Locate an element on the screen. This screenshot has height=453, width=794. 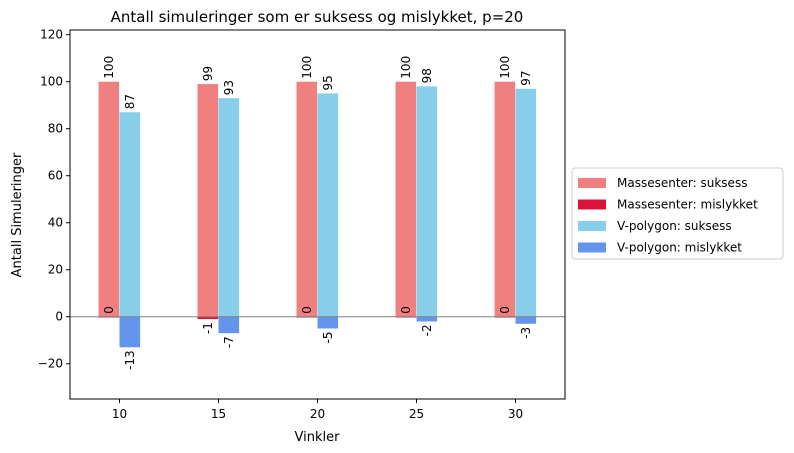
bar-value-label: -3 is located at coordinates (526, 333).